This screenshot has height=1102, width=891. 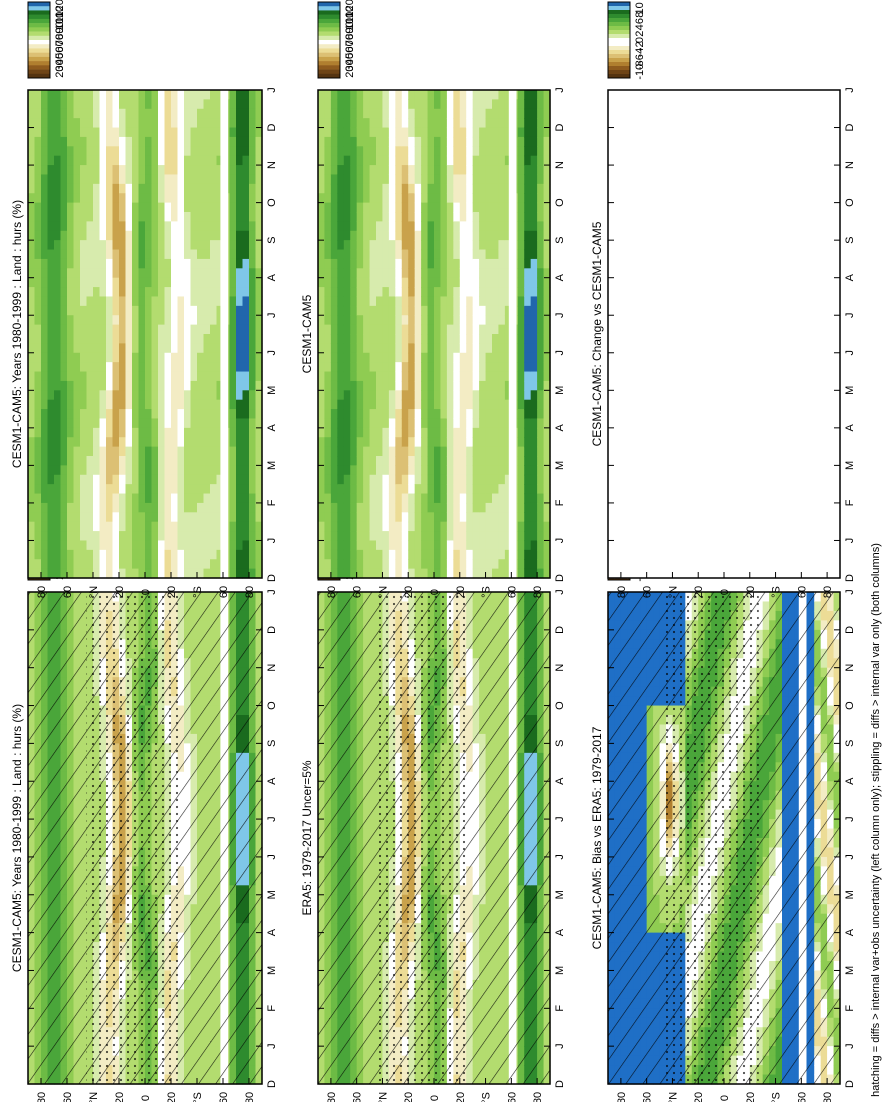 I want to click on month-tick-label: S, so click(x=272, y=743).